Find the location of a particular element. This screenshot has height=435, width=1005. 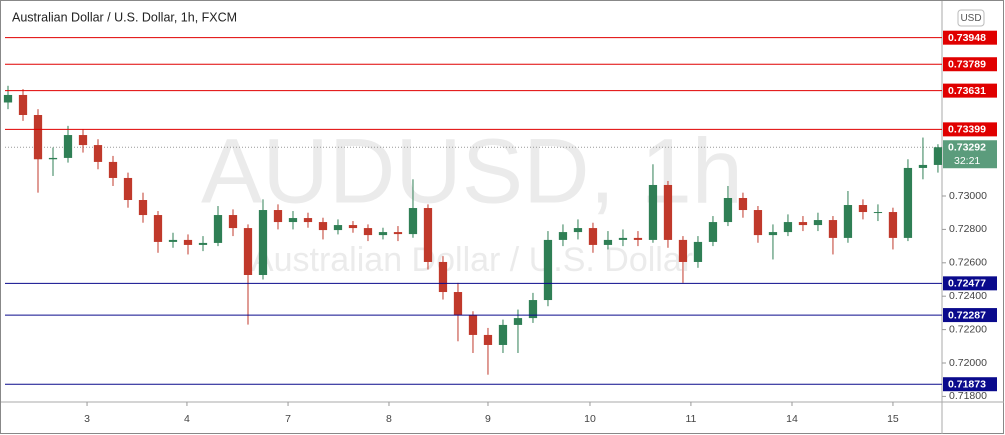

x-tick-label: 14 is located at coordinates (792, 419).